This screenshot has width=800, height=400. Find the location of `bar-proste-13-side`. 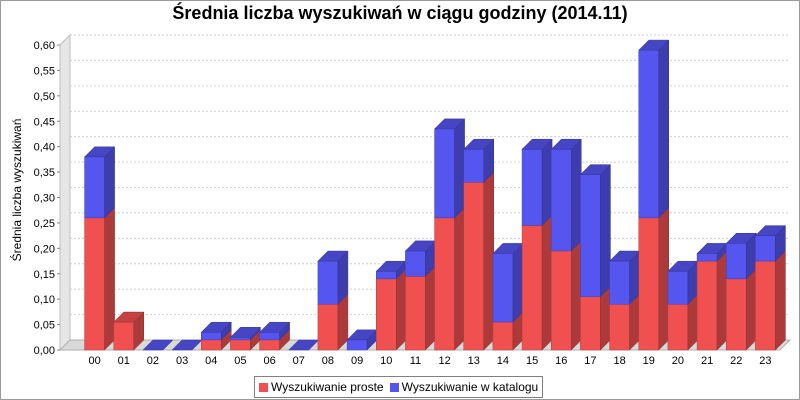

bar-proste-13-side is located at coordinates (488, 261).